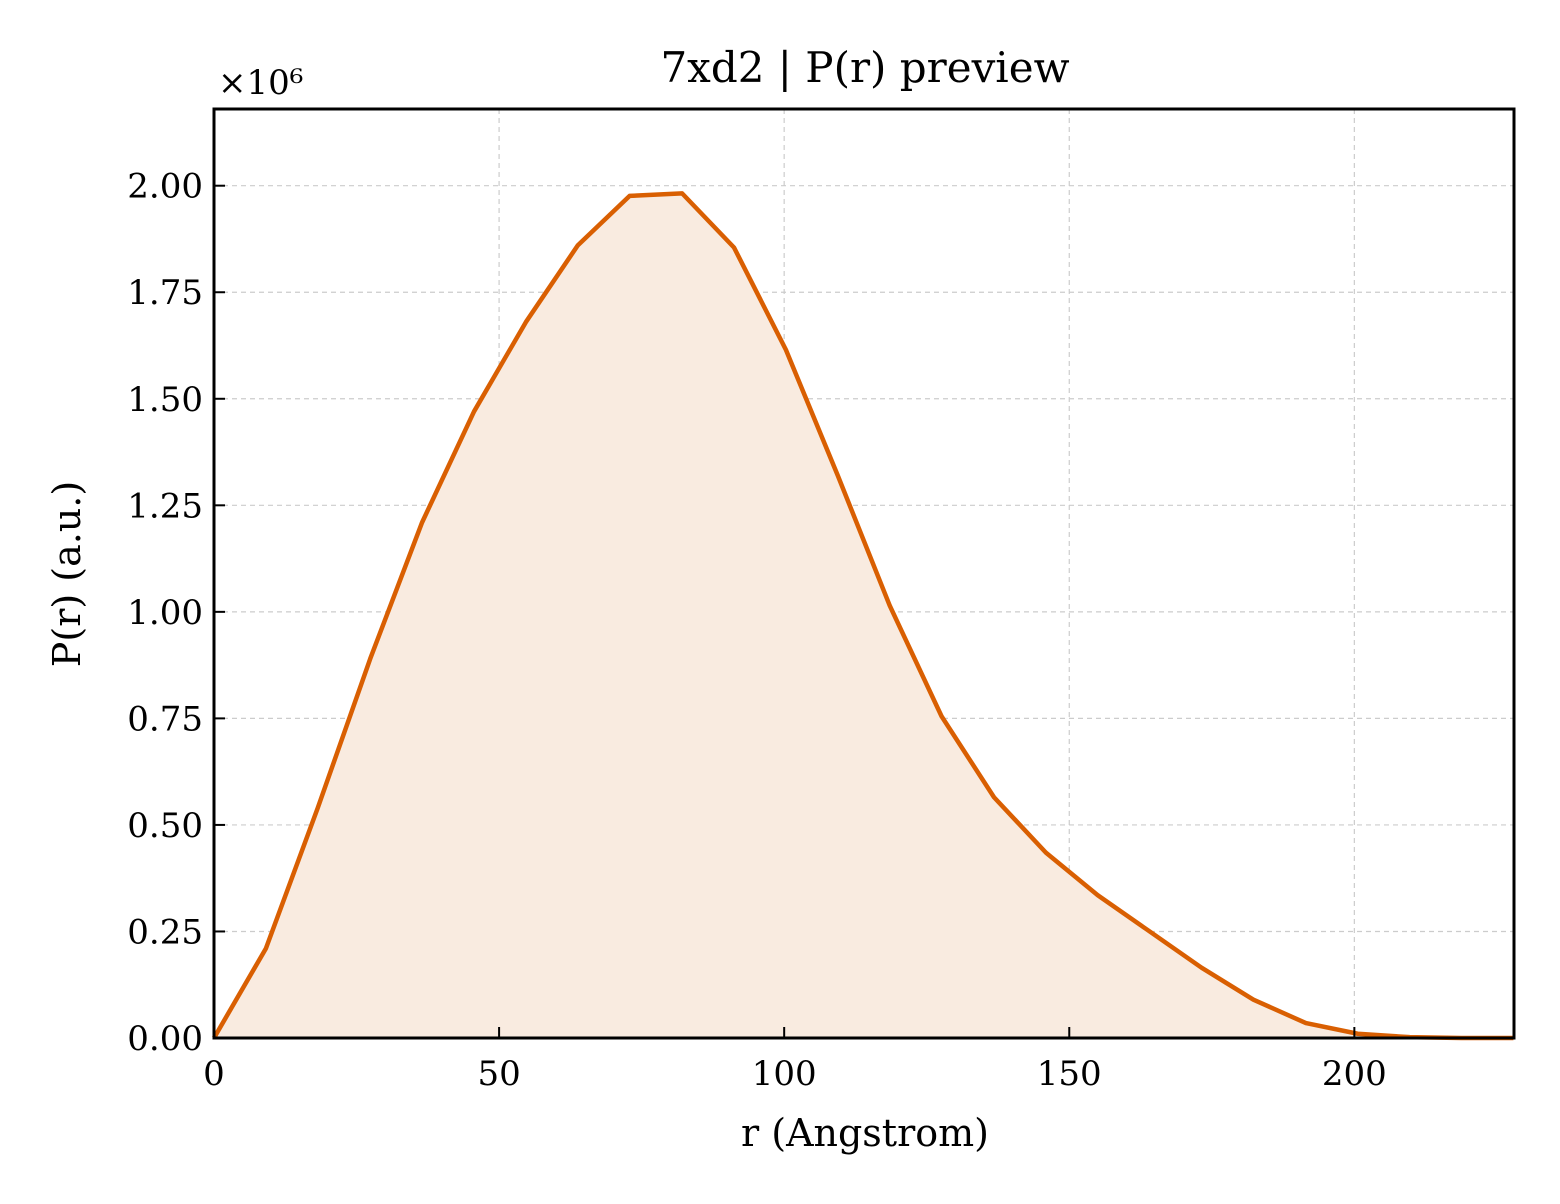 The image size is (1560, 1204). Describe the element at coordinates (498, 1074) in the screenshot. I see `x-tick-label-1: 50` at that location.